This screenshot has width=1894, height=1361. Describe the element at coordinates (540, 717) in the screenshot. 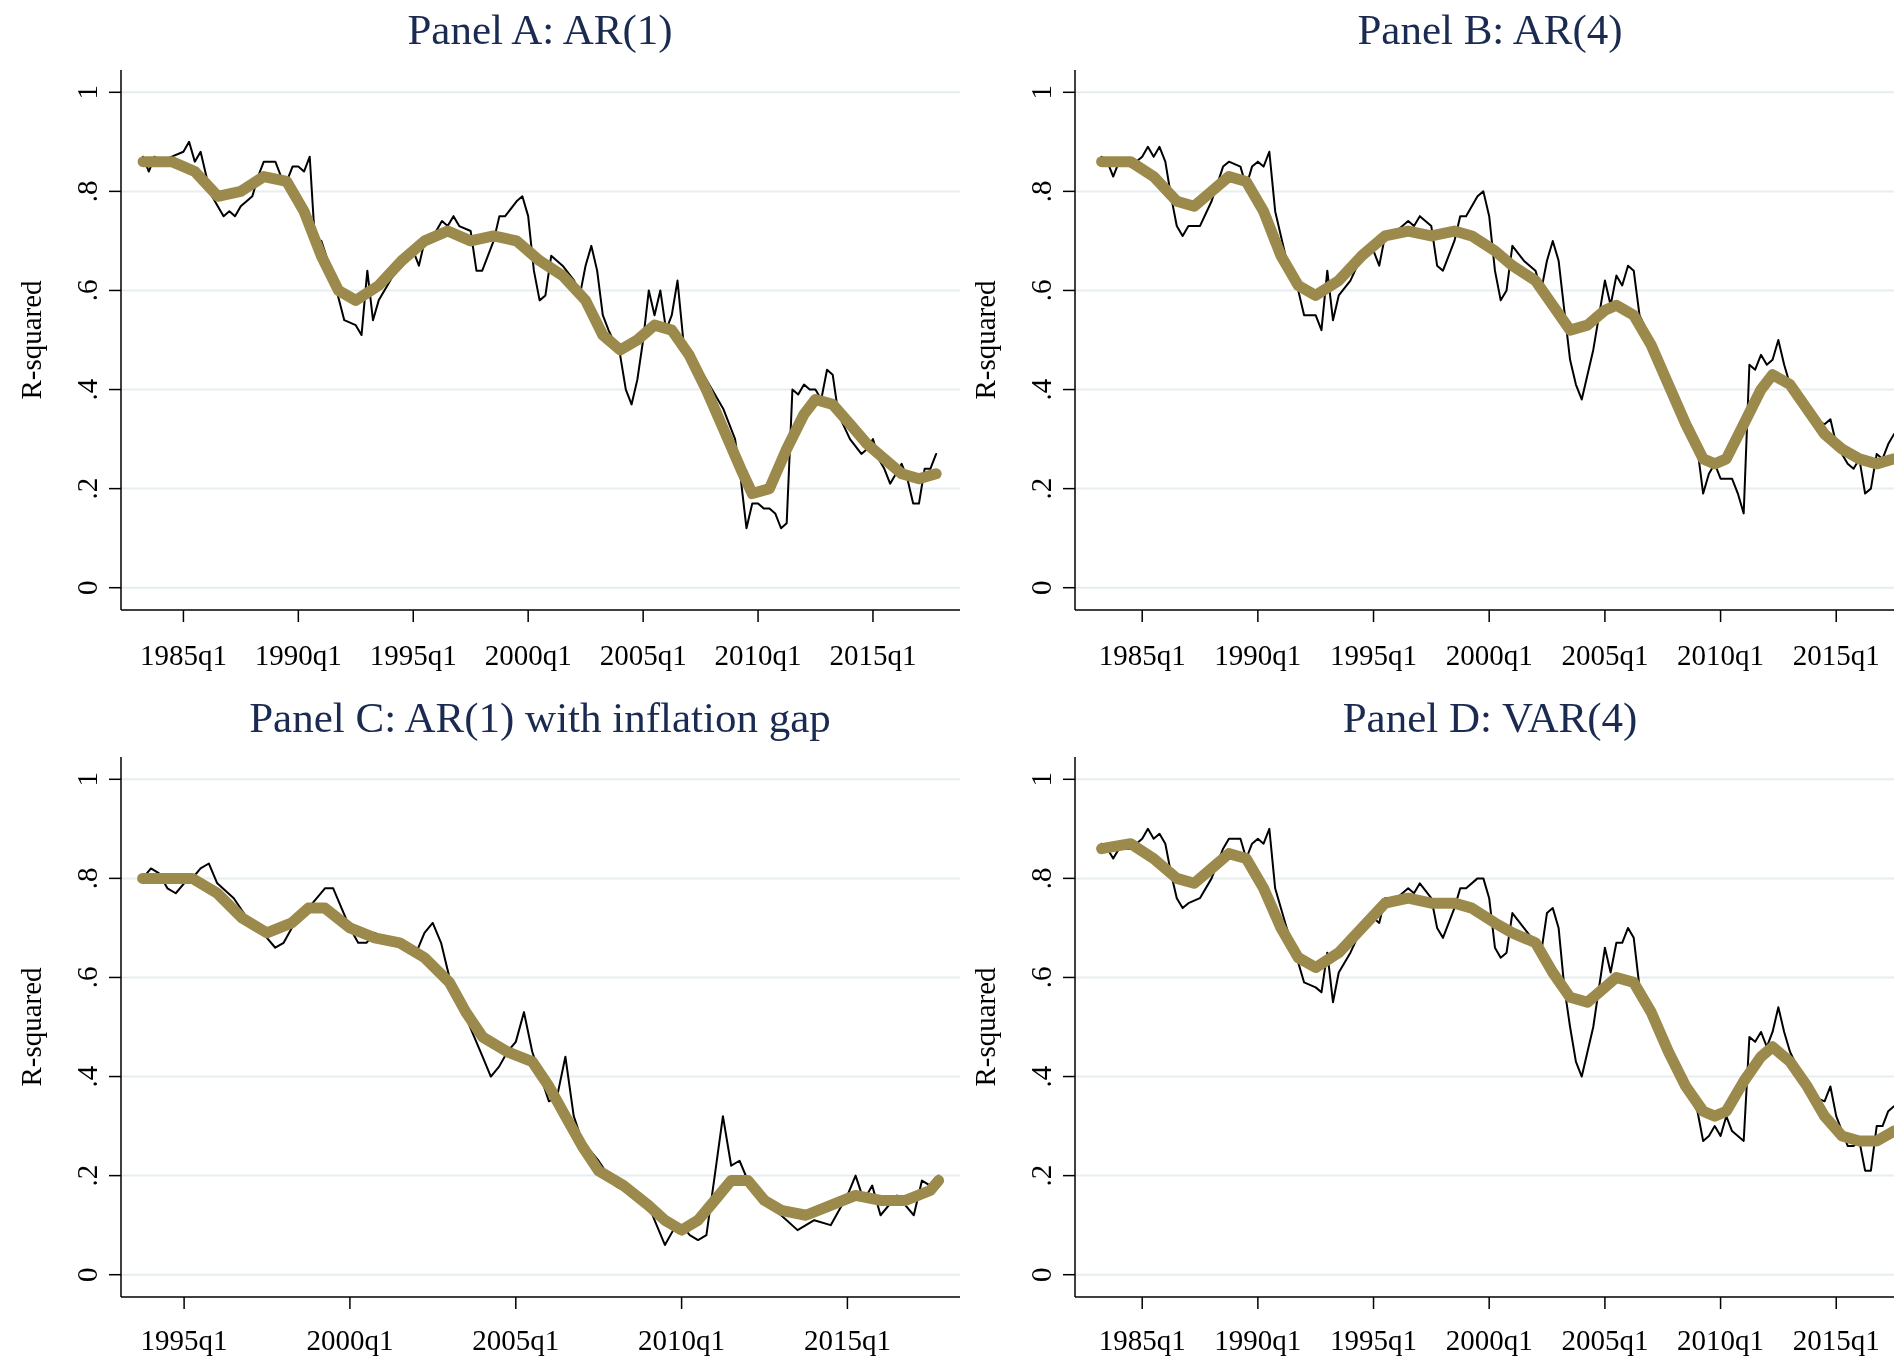

I see `chart-title: Panel C: AR(1) with inflation gap` at that location.